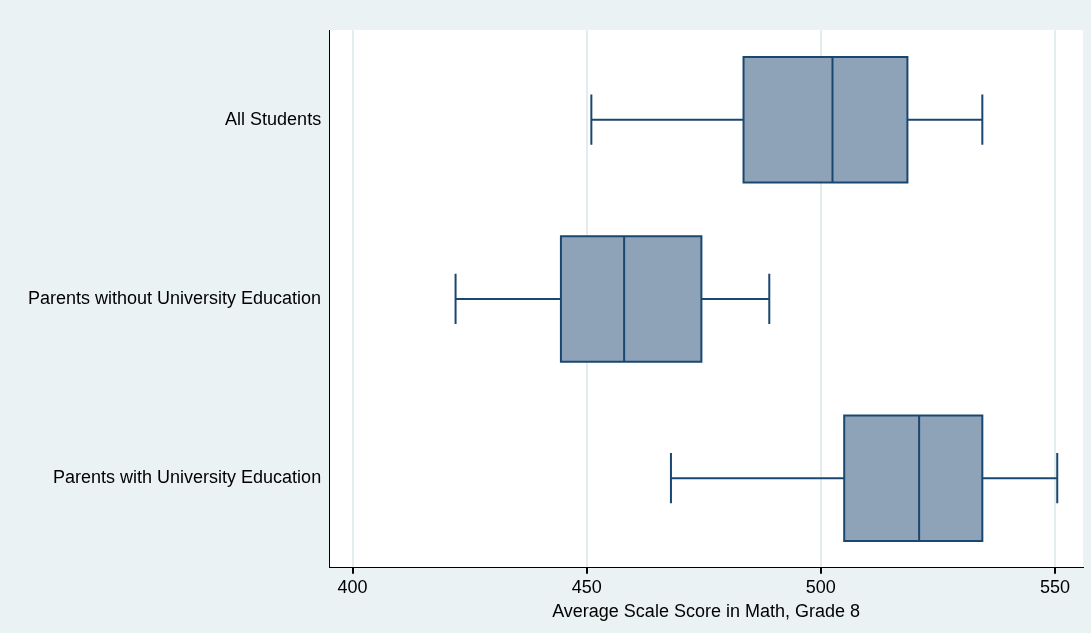 This screenshot has width=1091, height=633. Describe the element at coordinates (586, 586) in the screenshot. I see `x-tick-label: 450` at that location.